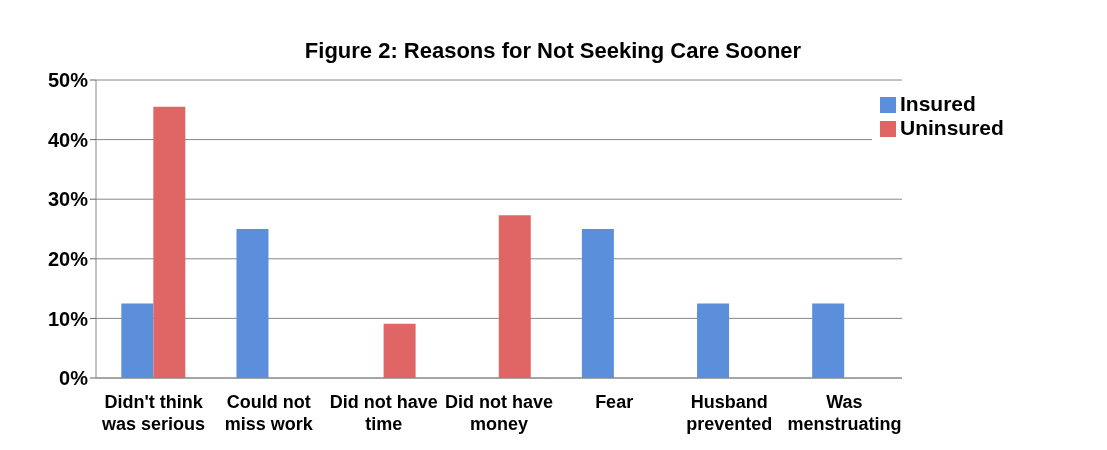 This screenshot has width=1107, height=450. I want to click on y-tick-label: 10%, so click(68, 318).